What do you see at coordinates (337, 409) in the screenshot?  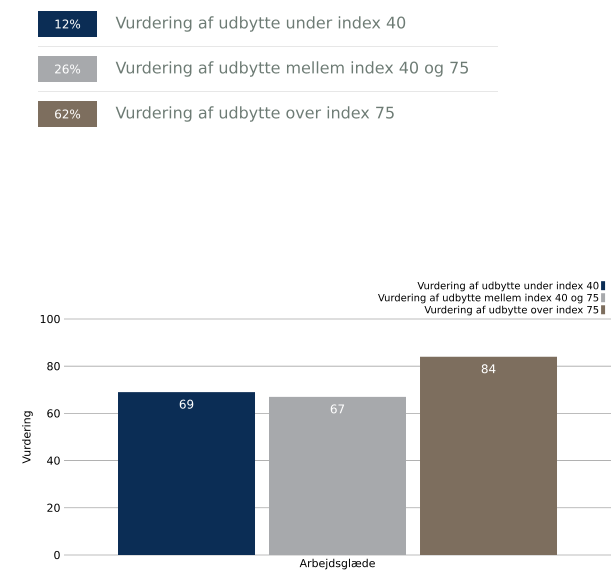 I see `data-label: 67` at bounding box center [337, 409].